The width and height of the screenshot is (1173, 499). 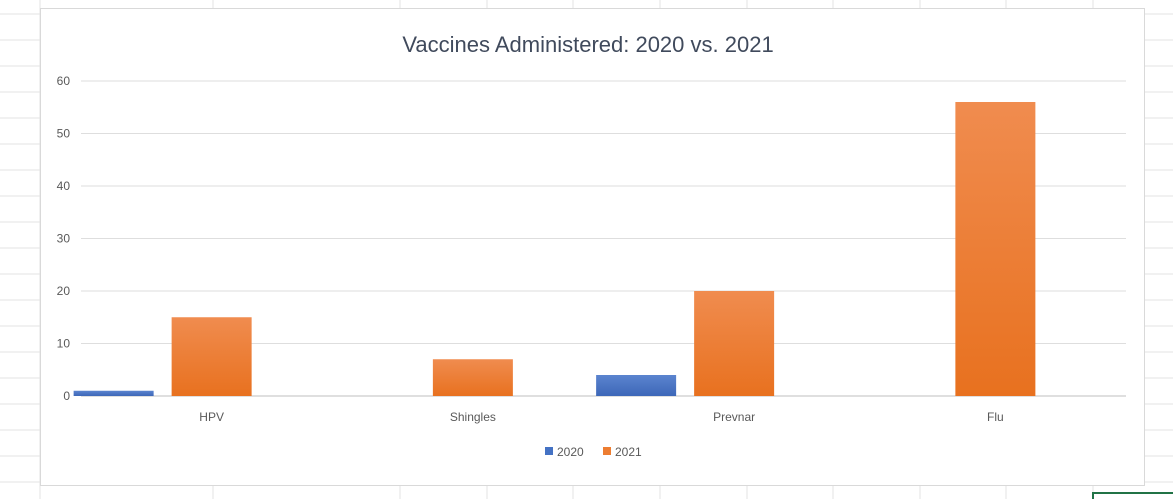 I want to click on chart-title: Vaccines Administered: 2020 vs. 2021, so click(x=587, y=44).